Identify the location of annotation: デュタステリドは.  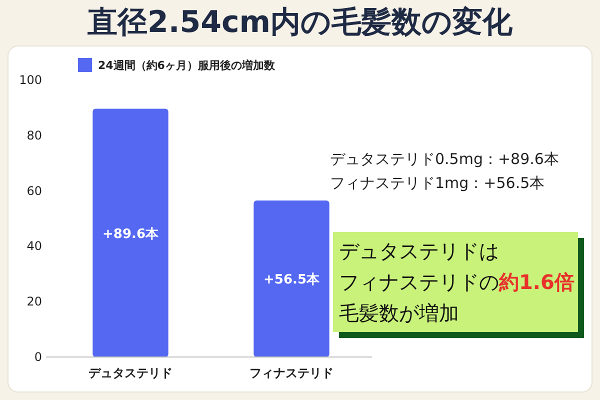
(419, 251).